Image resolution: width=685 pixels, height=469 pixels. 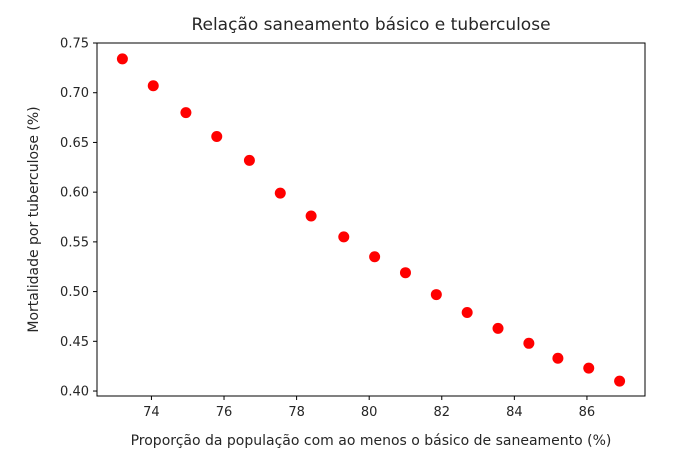 I want to click on y-tick-label: 0.65, so click(x=74, y=143).